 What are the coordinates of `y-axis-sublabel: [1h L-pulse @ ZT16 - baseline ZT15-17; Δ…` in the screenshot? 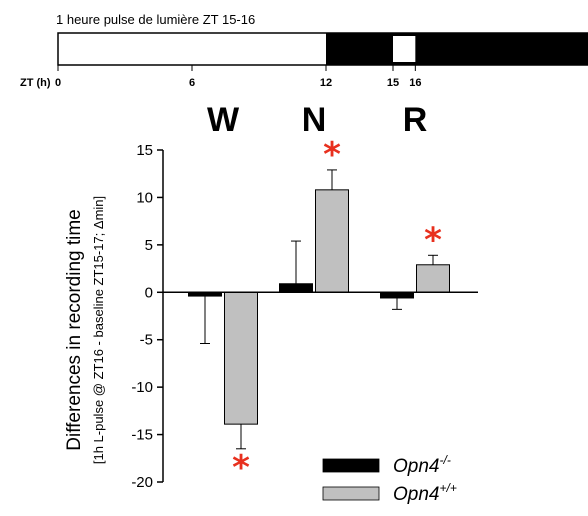 It's located at (98, 330).